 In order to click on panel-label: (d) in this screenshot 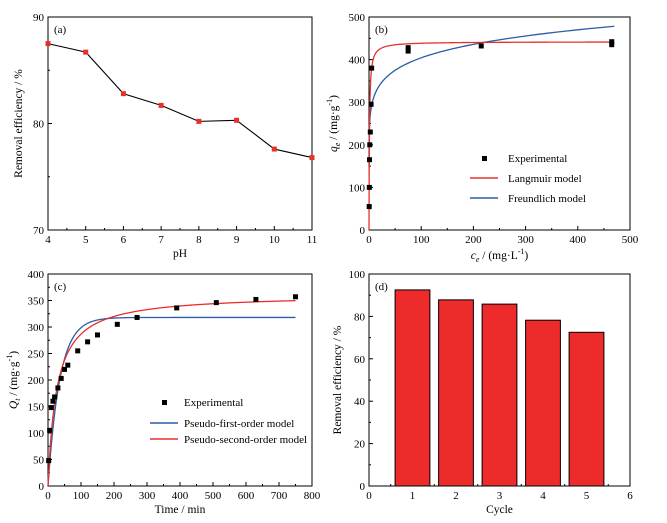, I will do `click(381, 287)`.